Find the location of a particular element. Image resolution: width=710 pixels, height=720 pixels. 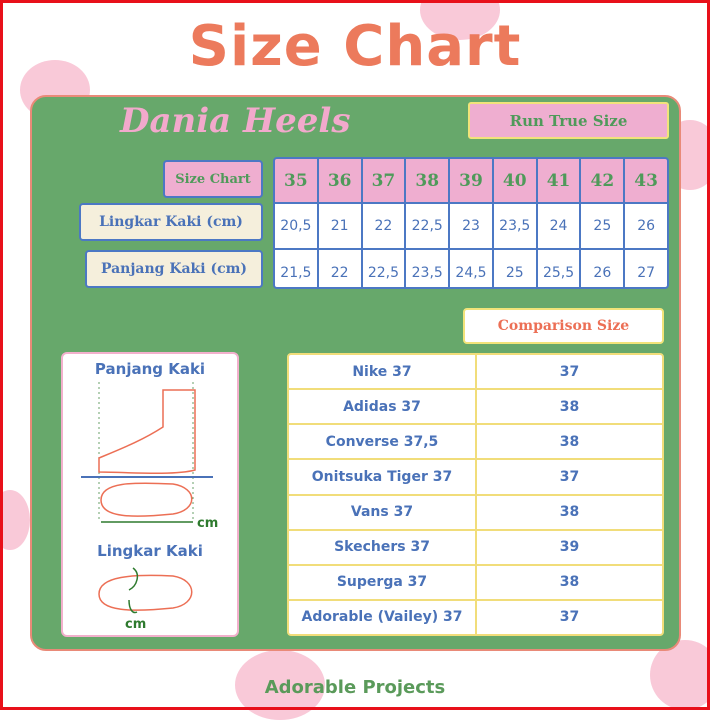

comparison-brand: Nike 37 is located at coordinates (382, 372).